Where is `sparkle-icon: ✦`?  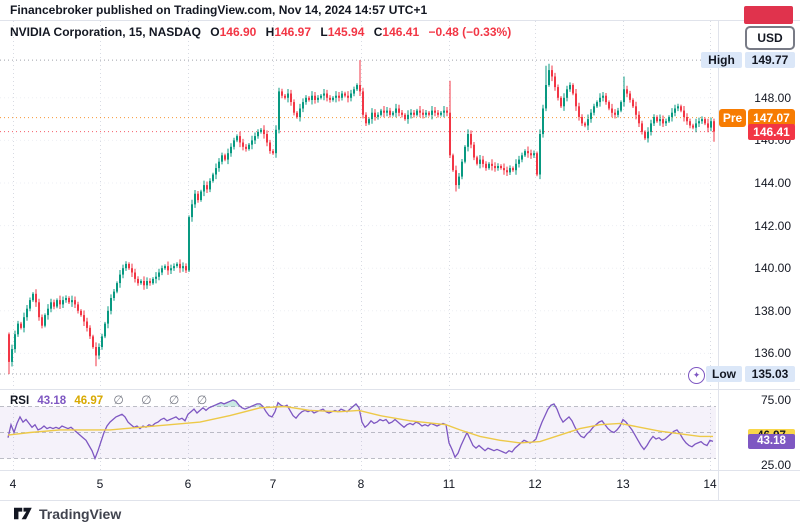
sparkle-icon: ✦ is located at coordinates (696, 374).